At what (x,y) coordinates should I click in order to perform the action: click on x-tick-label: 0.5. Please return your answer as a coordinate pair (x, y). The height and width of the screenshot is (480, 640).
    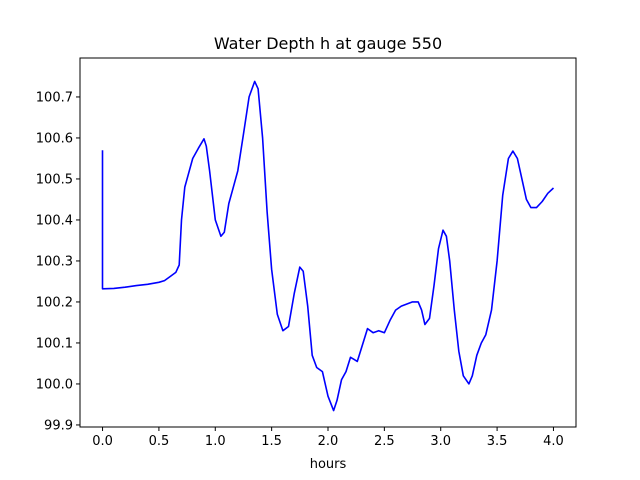
    Looking at the image, I should click on (159, 441).